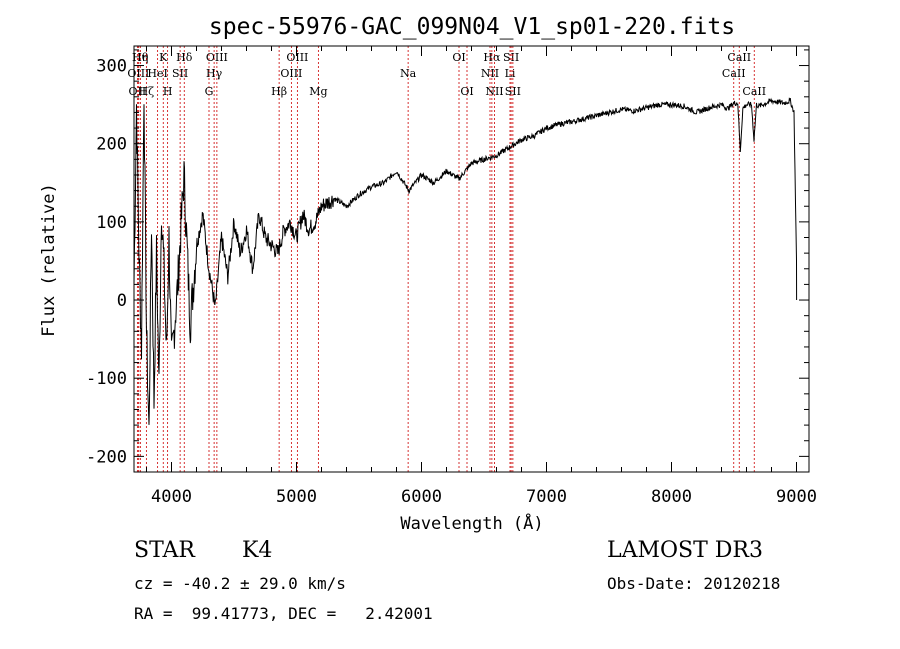  What do you see at coordinates (168, 91) in the screenshot?
I see `marker-label: H` at bounding box center [168, 91].